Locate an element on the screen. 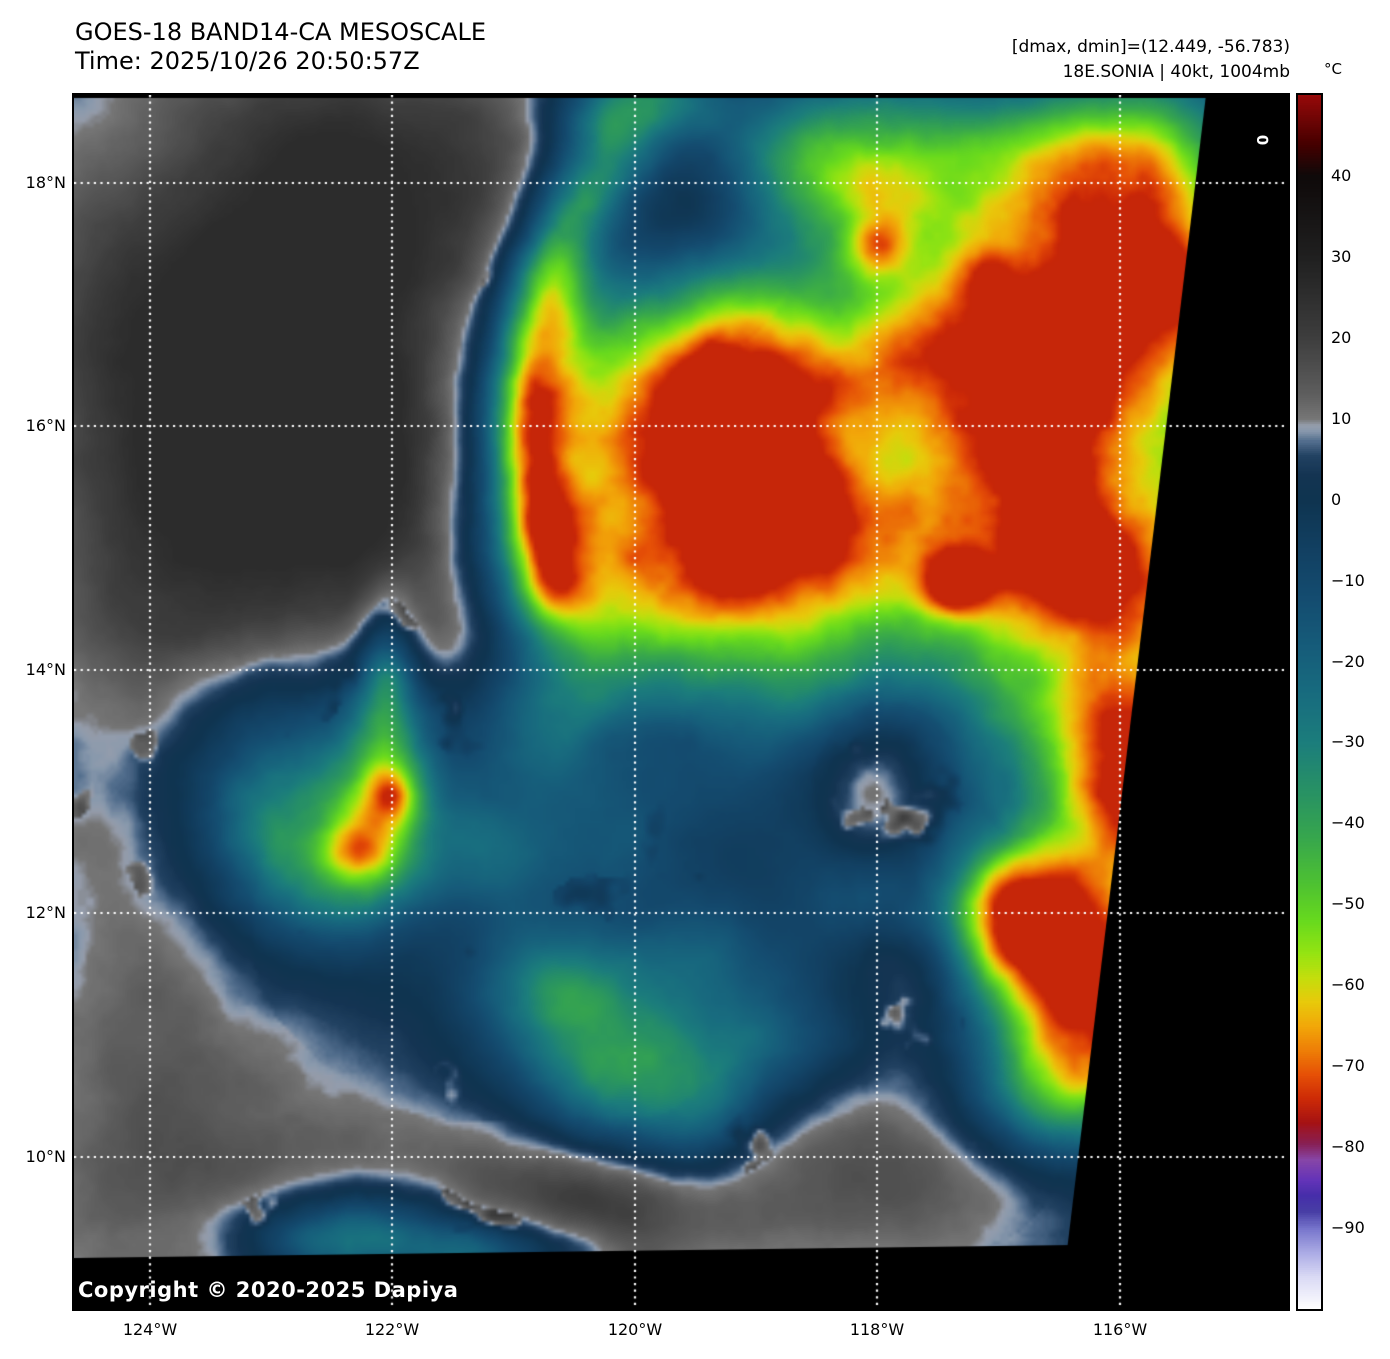 The width and height of the screenshot is (1390, 1359). colorbar-tick-label: 20 is located at coordinates (1341, 337).